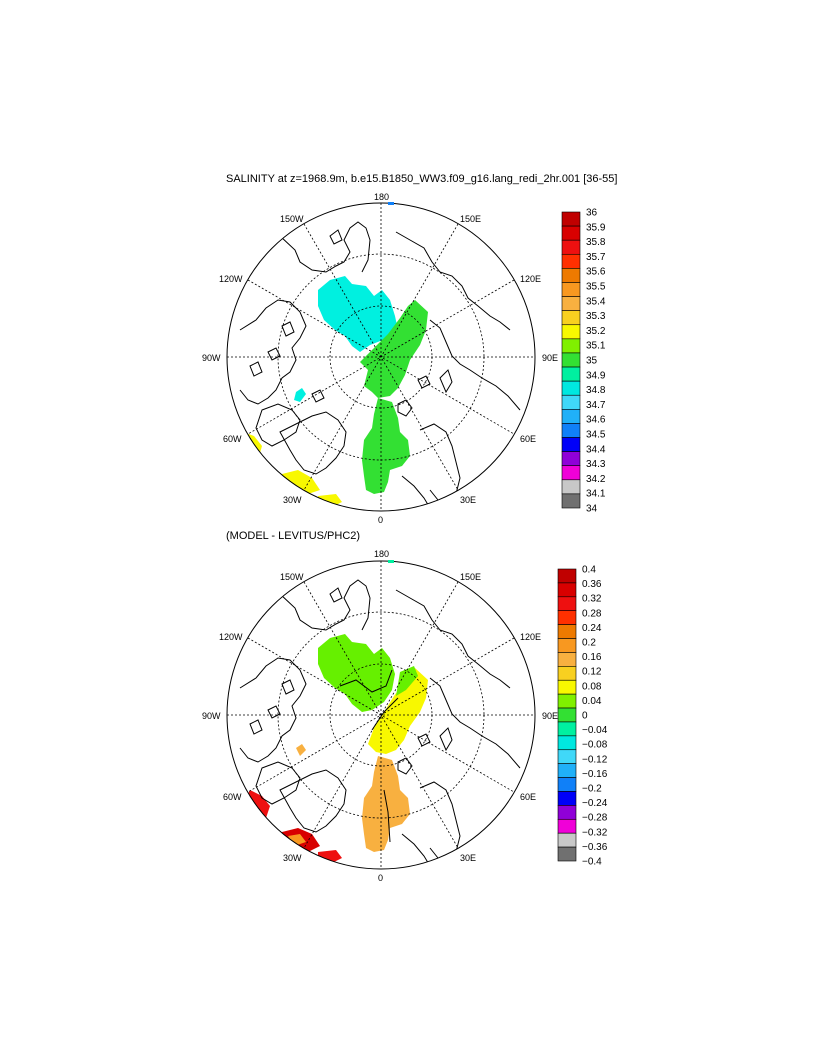  What do you see at coordinates (387, 816) in the screenshot?
I see `zero-contour-c` at bounding box center [387, 816].